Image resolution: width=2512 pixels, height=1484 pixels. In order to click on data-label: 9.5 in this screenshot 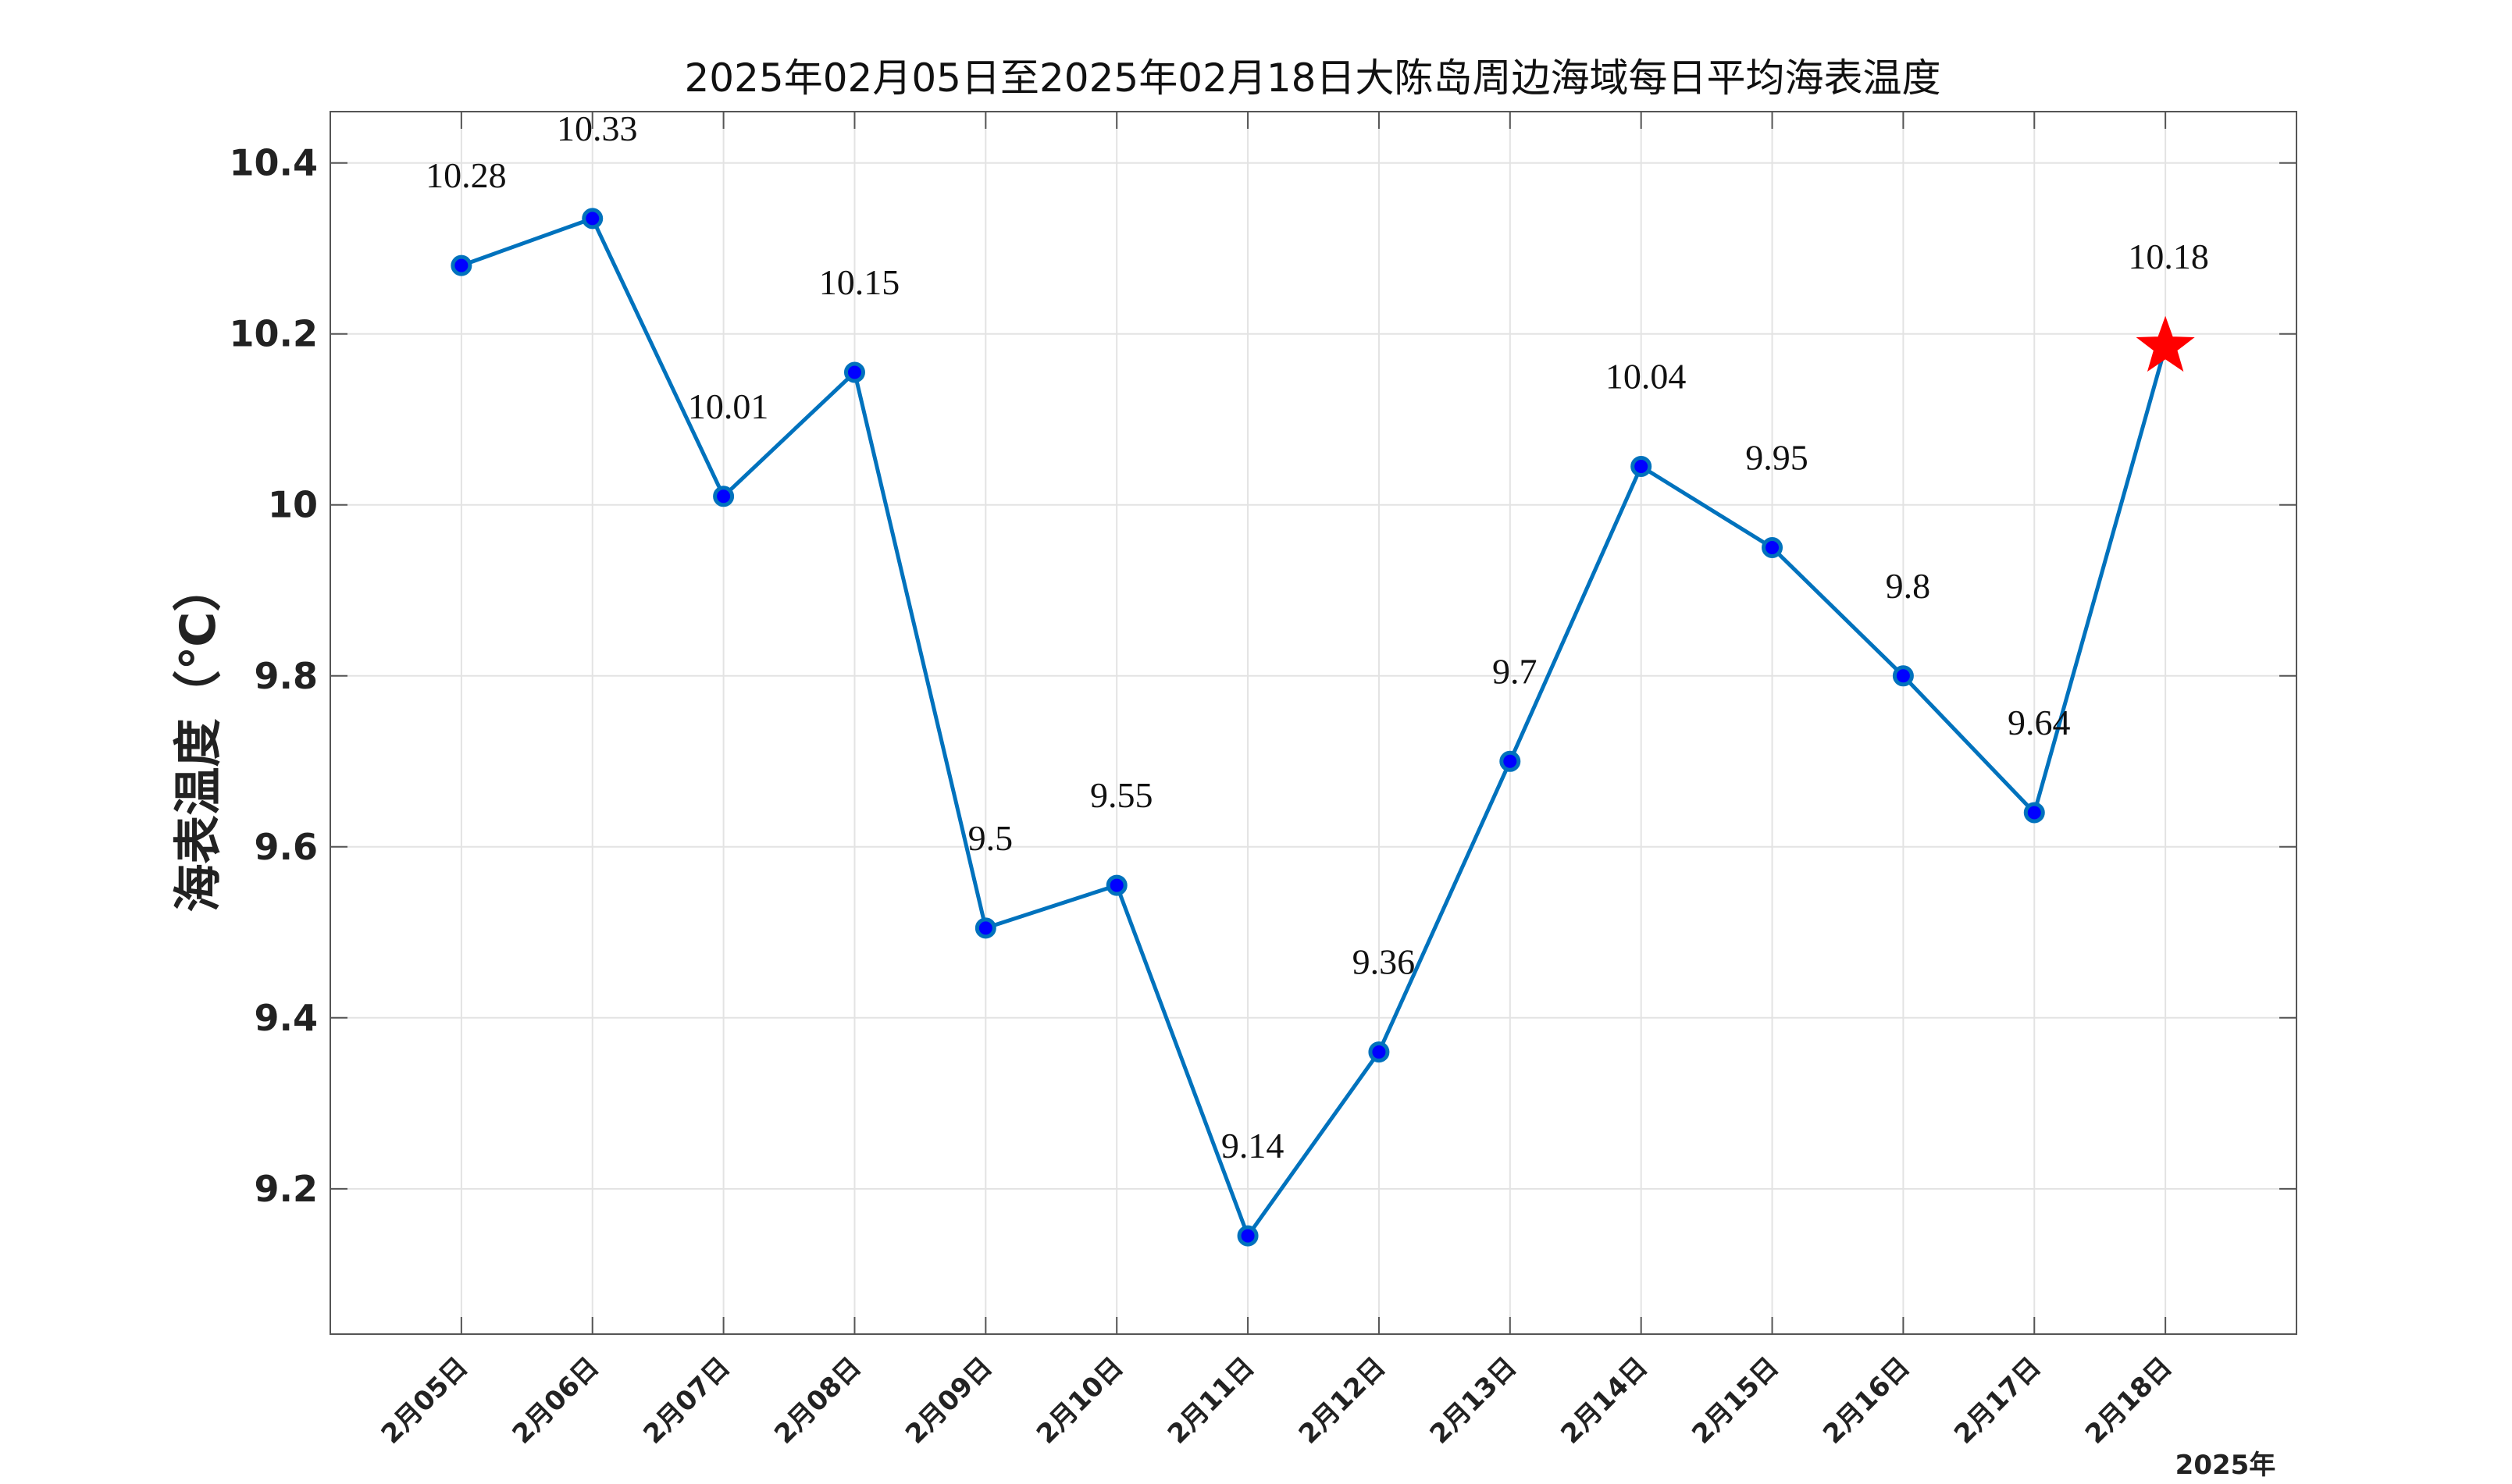, I will do `click(991, 838)`.